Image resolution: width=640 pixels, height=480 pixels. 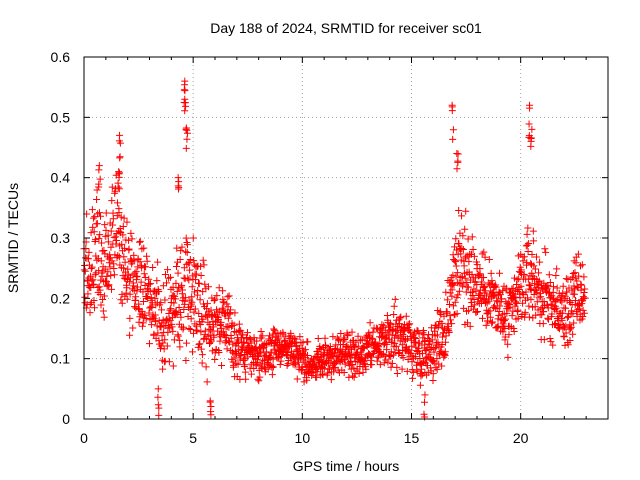 What do you see at coordinates (84, 438) in the screenshot?
I see `x-tick-label: 0` at bounding box center [84, 438].